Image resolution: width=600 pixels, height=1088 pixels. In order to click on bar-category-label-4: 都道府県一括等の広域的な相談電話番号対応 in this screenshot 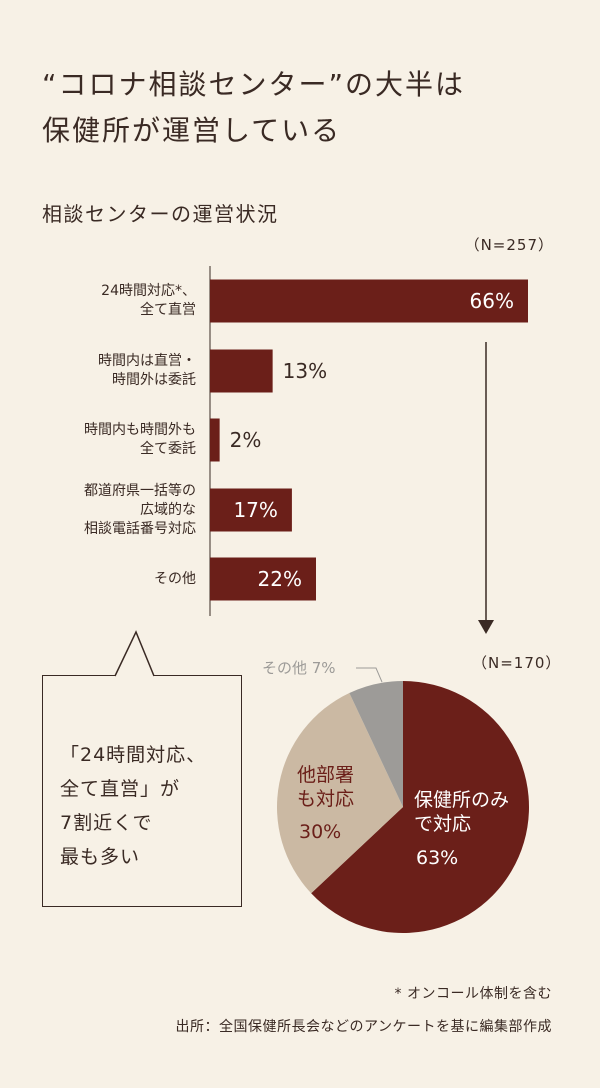, I will do `click(101, 510)`.